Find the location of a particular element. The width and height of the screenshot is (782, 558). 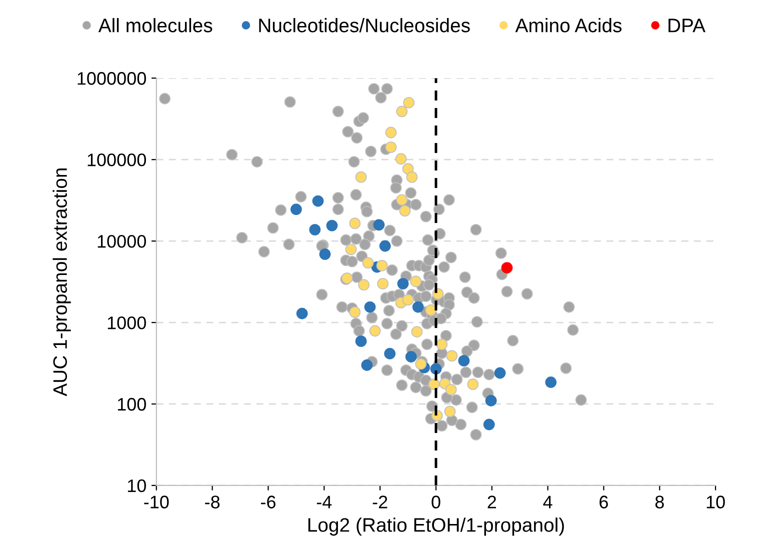

x-tick-label: -4 is located at coordinates (324, 502).